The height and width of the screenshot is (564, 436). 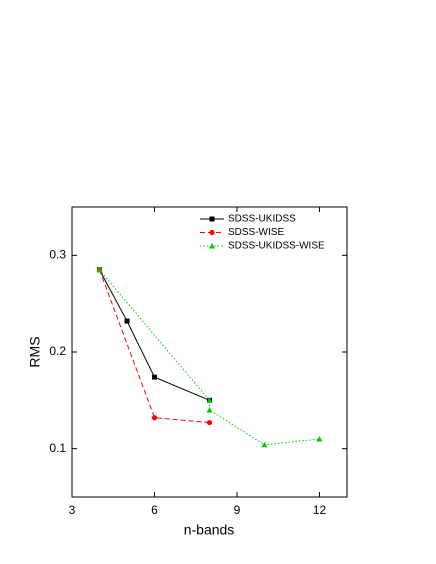 What do you see at coordinates (35, 351) in the screenshot?
I see `y-axis-title: RMS` at bounding box center [35, 351].